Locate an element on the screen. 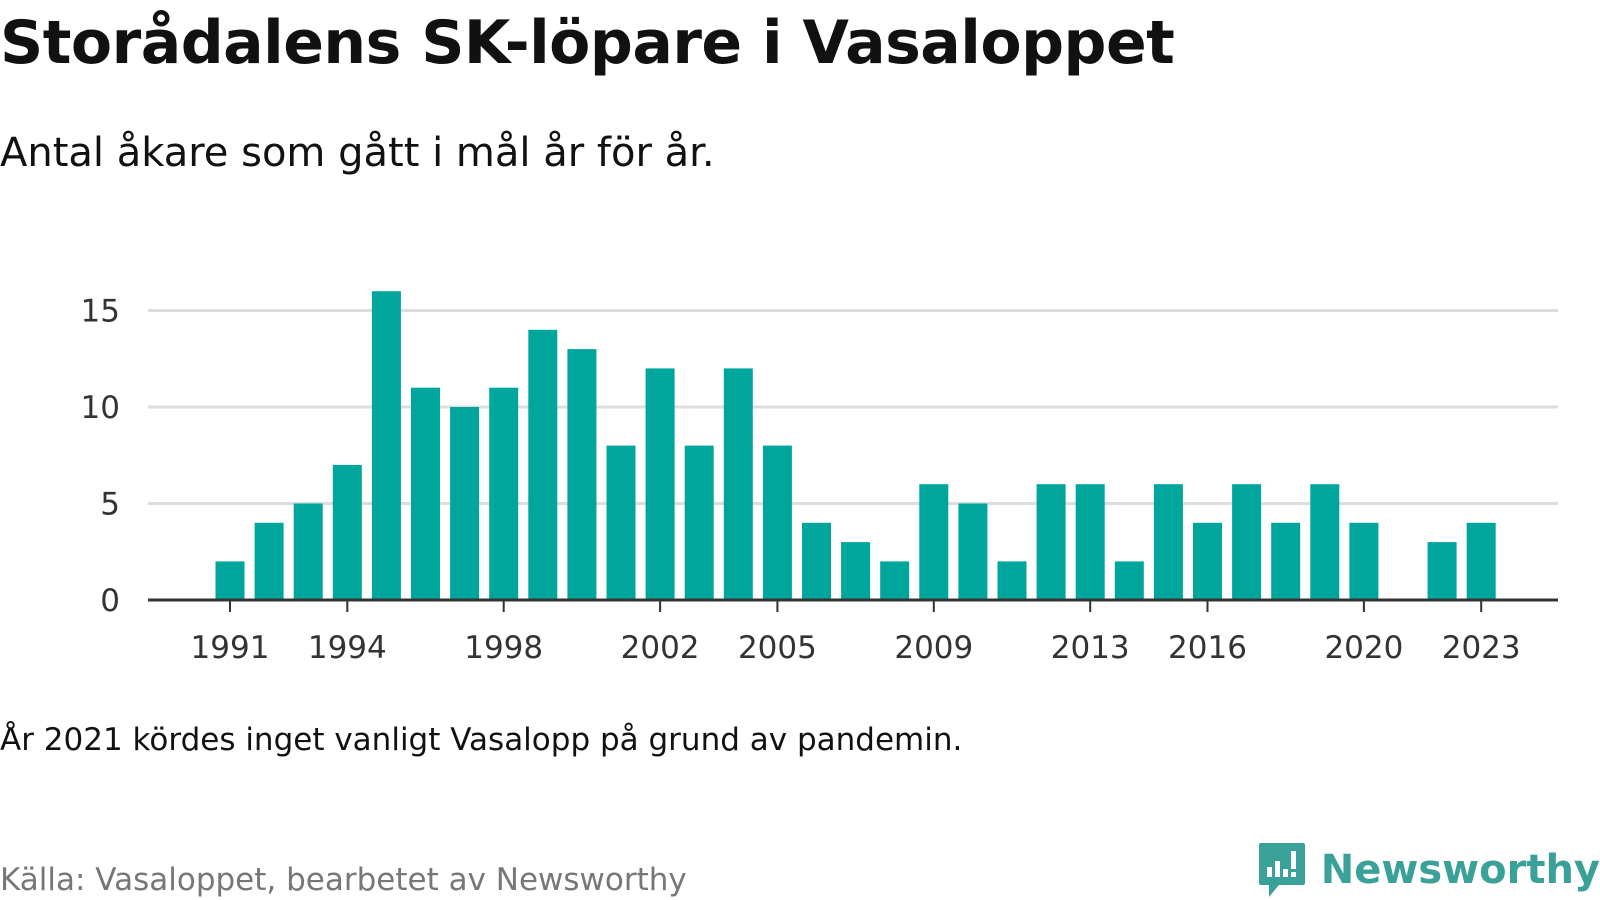  x-tick-label: 1991 is located at coordinates (230, 648).